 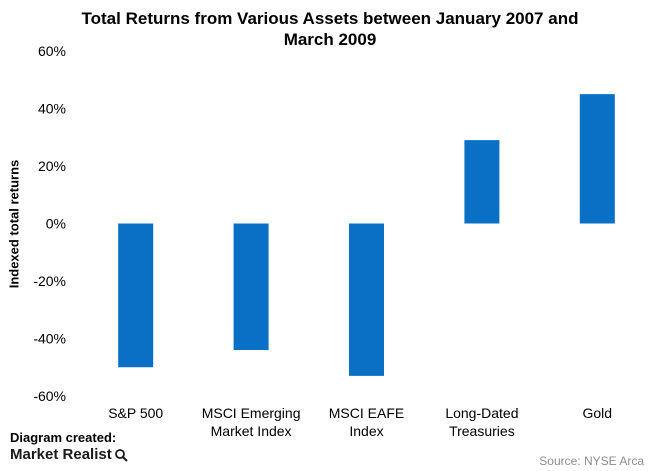 What do you see at coordinates (49, 281) in the screenshot?
I see `y-tick-label: -20%` at bounding box center [49, 281].